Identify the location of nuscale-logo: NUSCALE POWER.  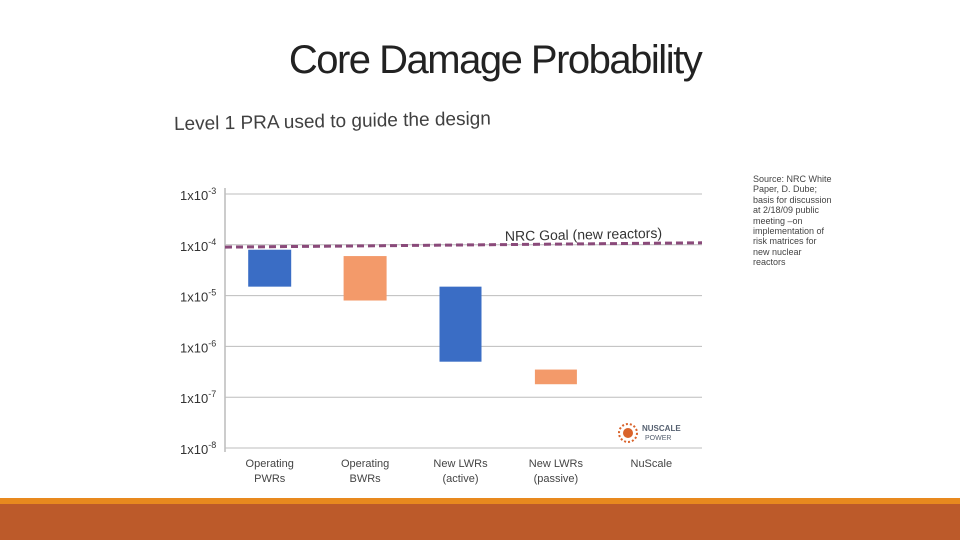
(649, 433).